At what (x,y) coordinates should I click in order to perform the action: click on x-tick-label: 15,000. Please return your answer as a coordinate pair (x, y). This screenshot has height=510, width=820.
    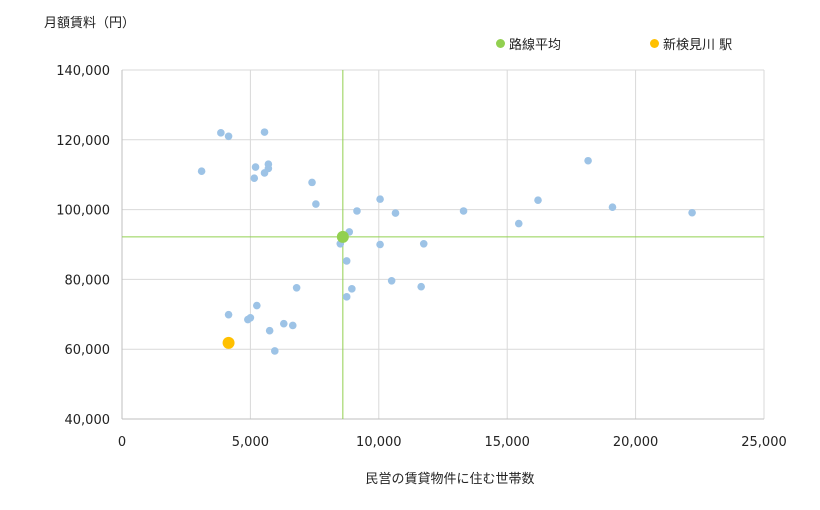
    Looking at the image, I should click on (507, 442).